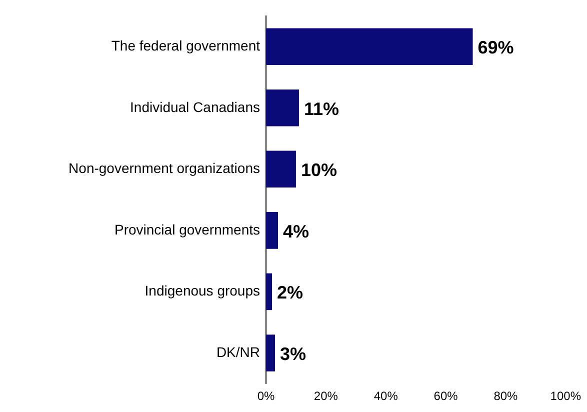 The width and height of the screenshot is (587, 412). I want to click on x-tick-label: 0%, so click(266, 396).